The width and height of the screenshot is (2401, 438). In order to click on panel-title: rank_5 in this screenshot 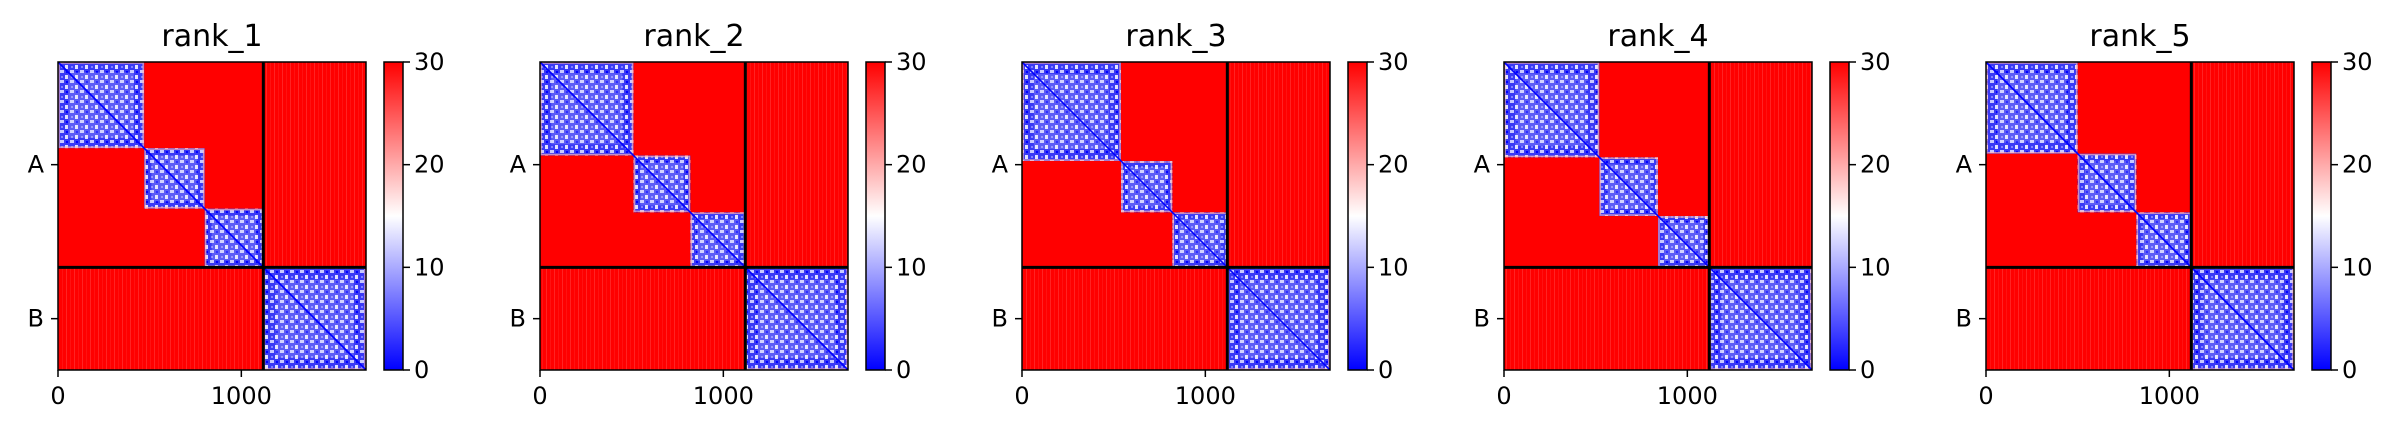, I will do `click(2139, 36)`.